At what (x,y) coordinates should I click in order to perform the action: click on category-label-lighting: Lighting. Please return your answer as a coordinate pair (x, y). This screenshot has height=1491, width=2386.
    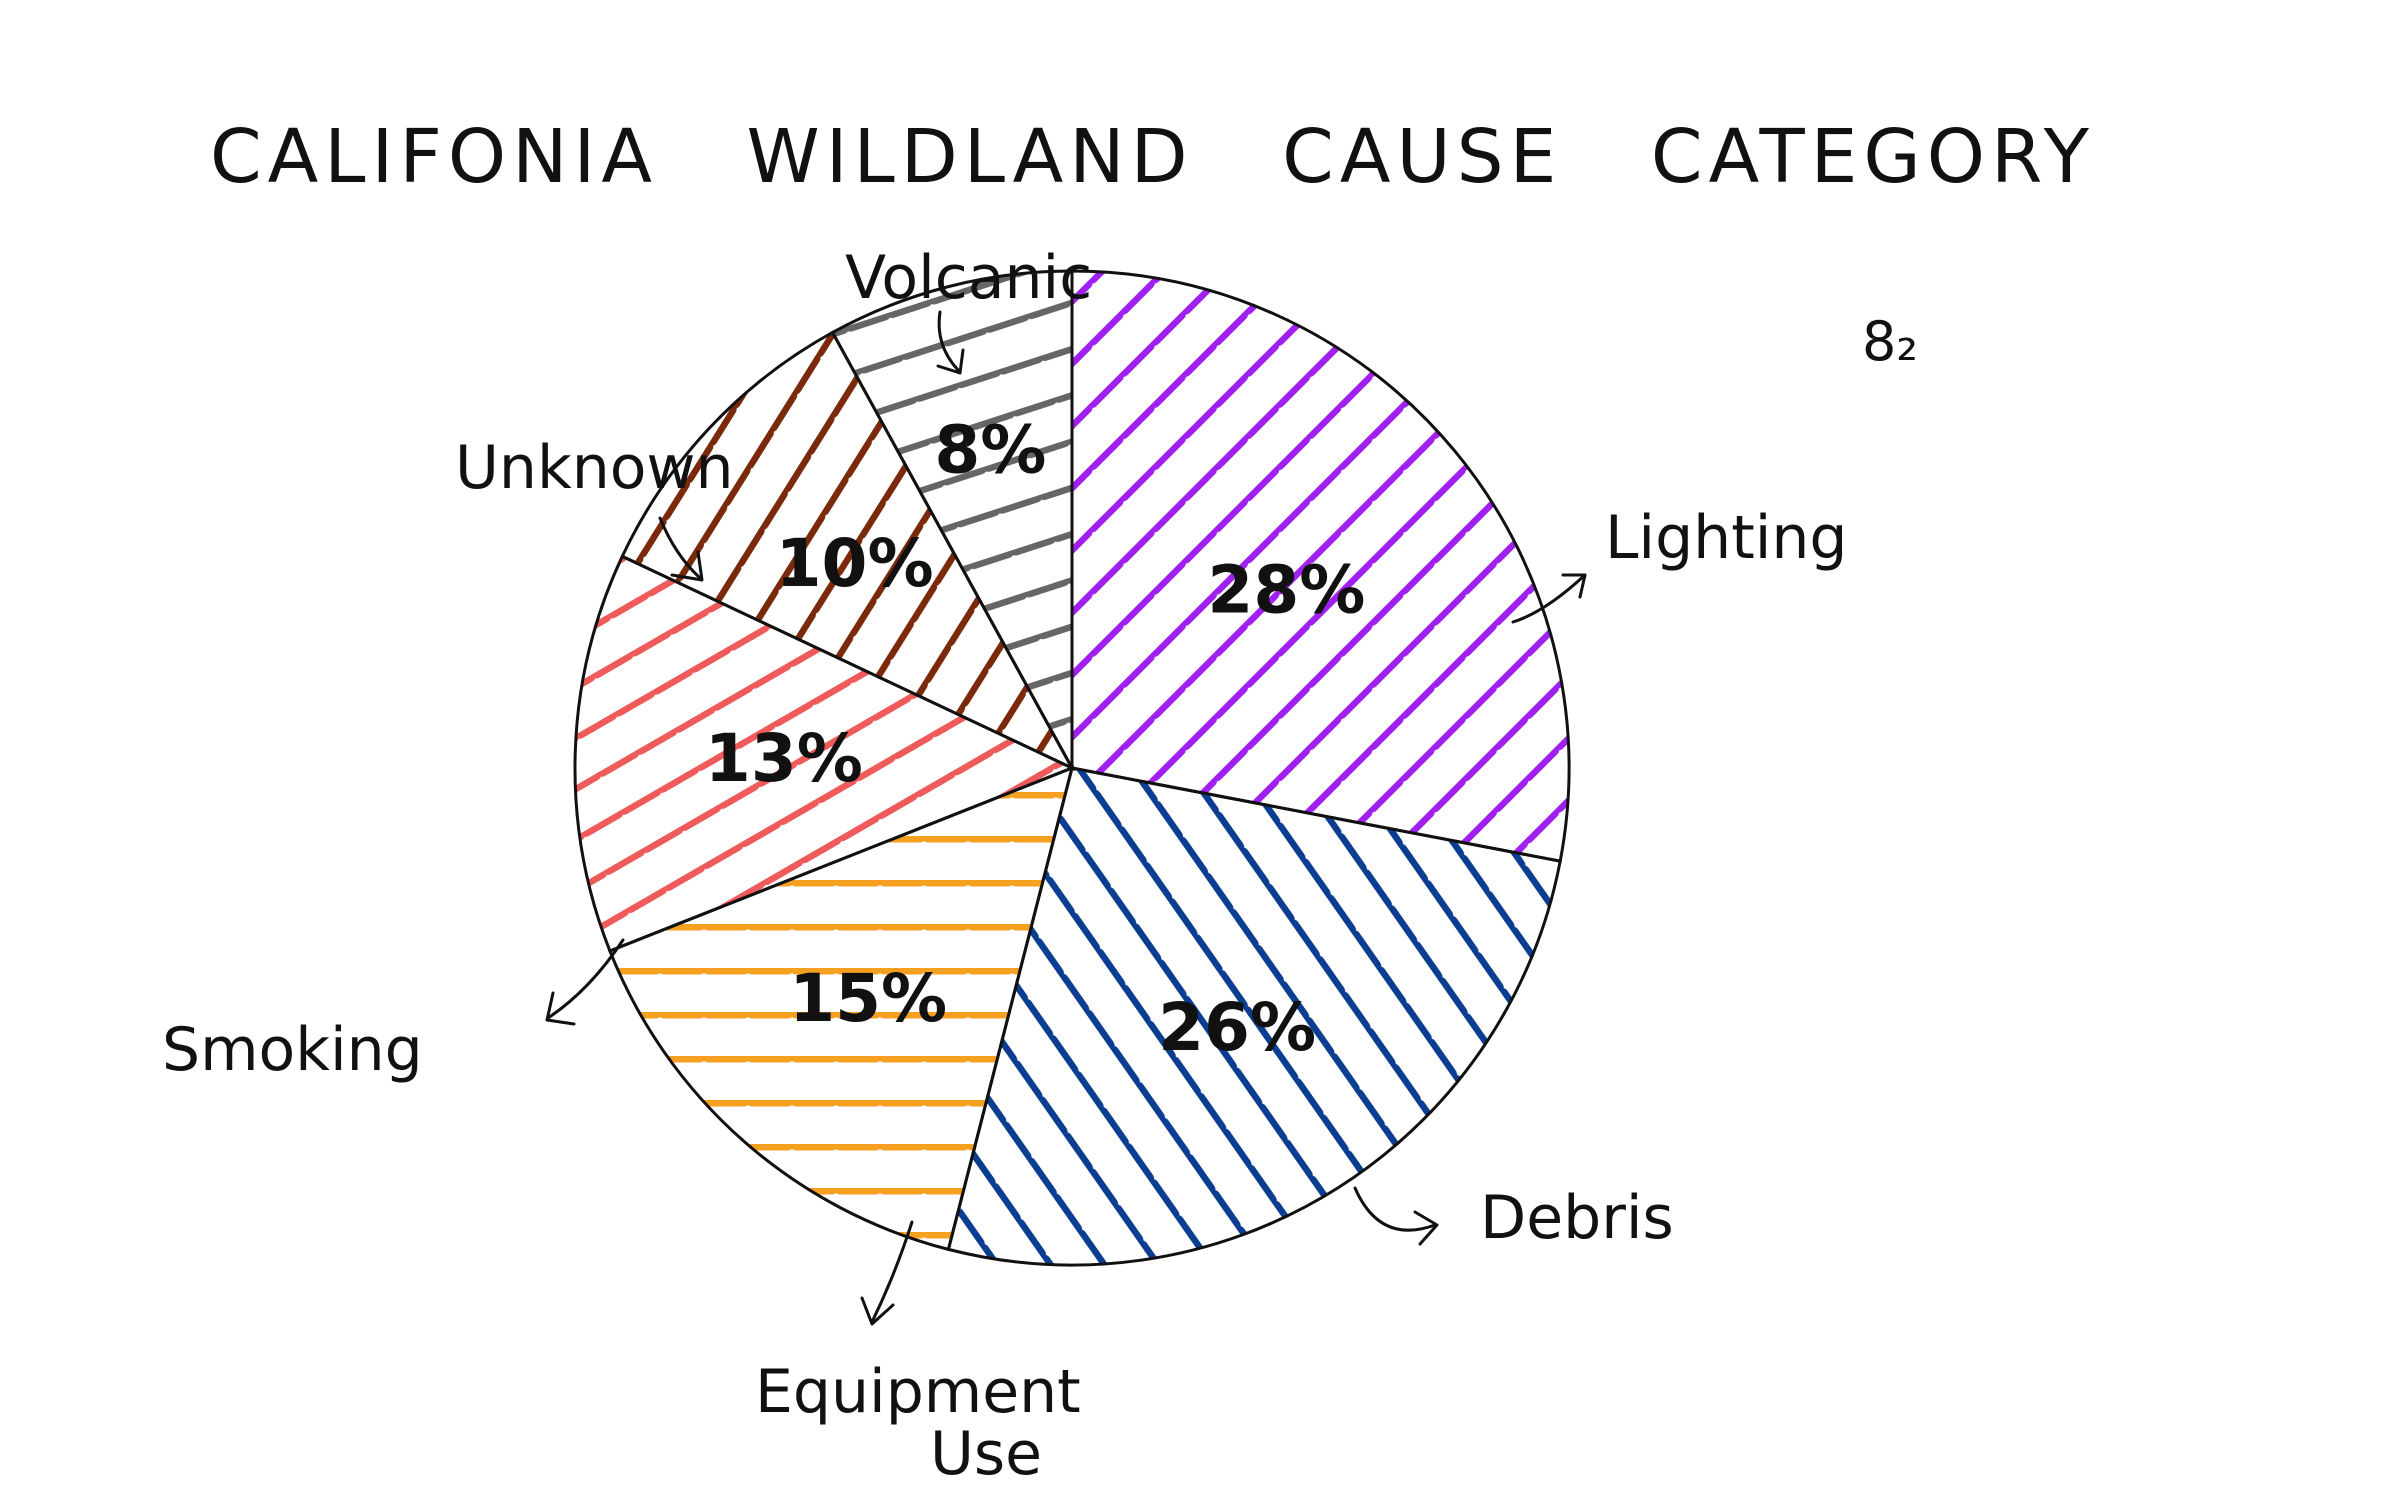
    Looking at the image, I should click on (1726, 538).